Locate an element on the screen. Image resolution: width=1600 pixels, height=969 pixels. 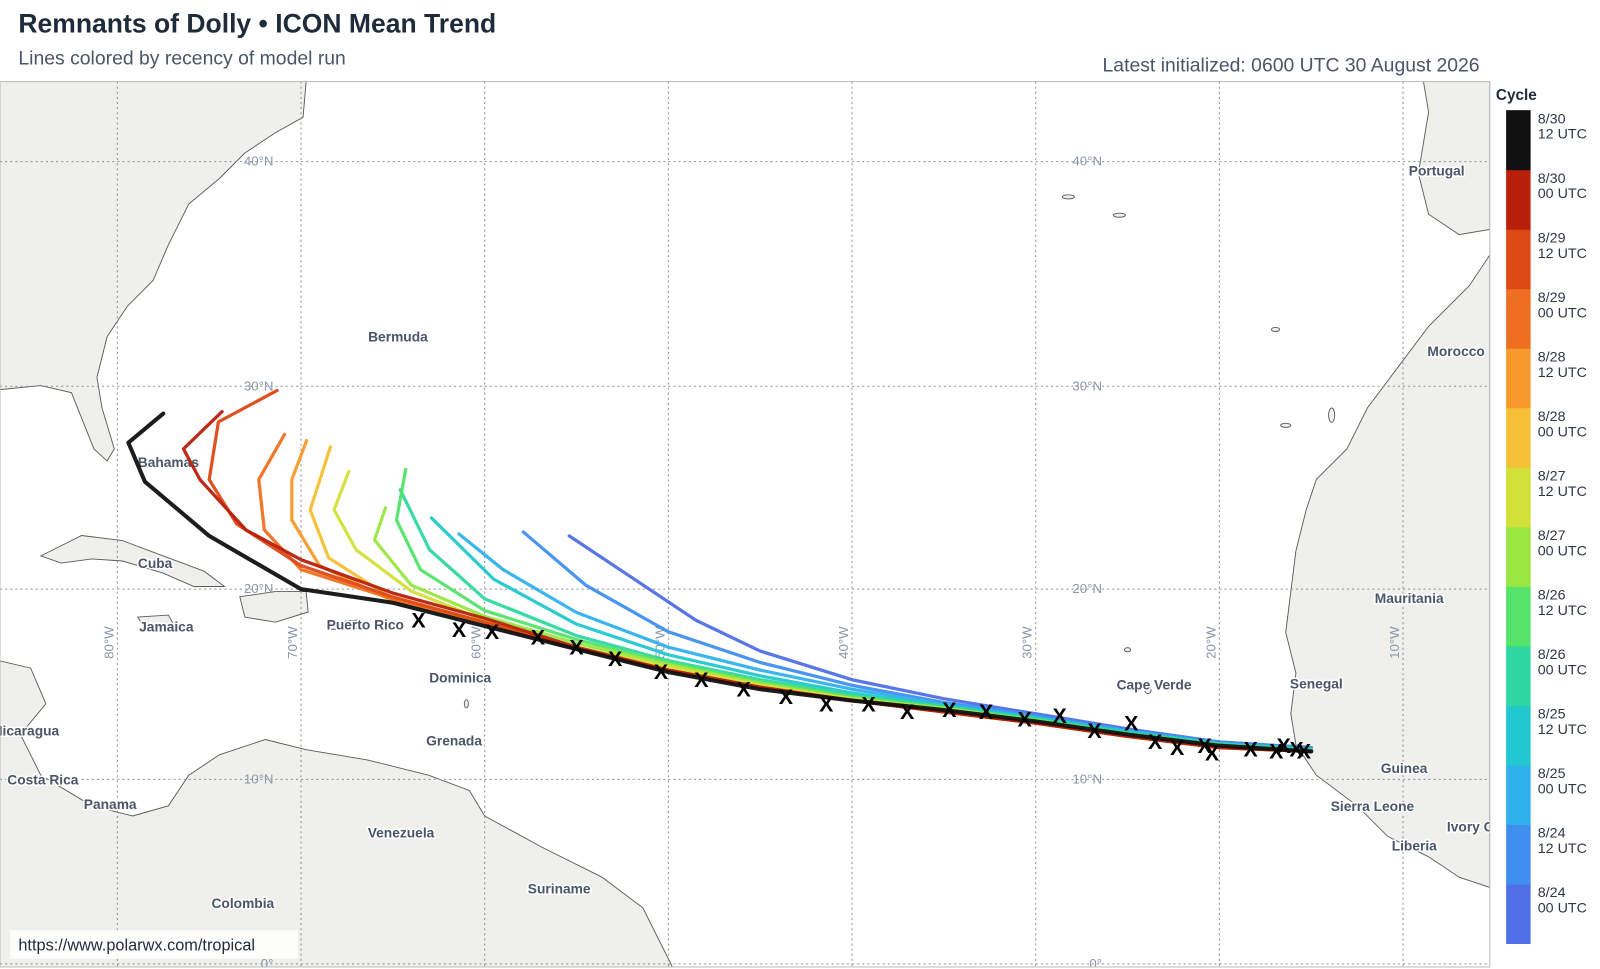
jamaica is located at coordinates (155, 620).